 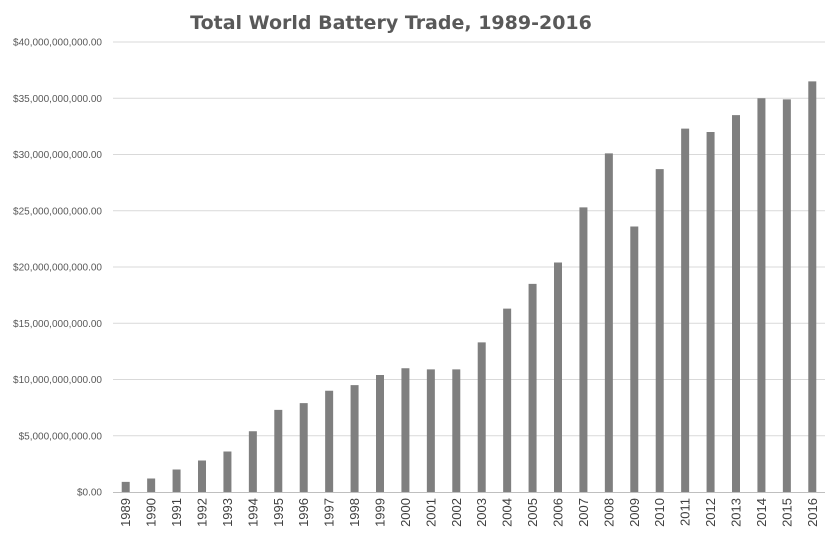 What do you see at coordinates (57, 43) in the screenshot?
I see `y-tick-label: $40,000,000,000.00` at bounding box center [57, 43].